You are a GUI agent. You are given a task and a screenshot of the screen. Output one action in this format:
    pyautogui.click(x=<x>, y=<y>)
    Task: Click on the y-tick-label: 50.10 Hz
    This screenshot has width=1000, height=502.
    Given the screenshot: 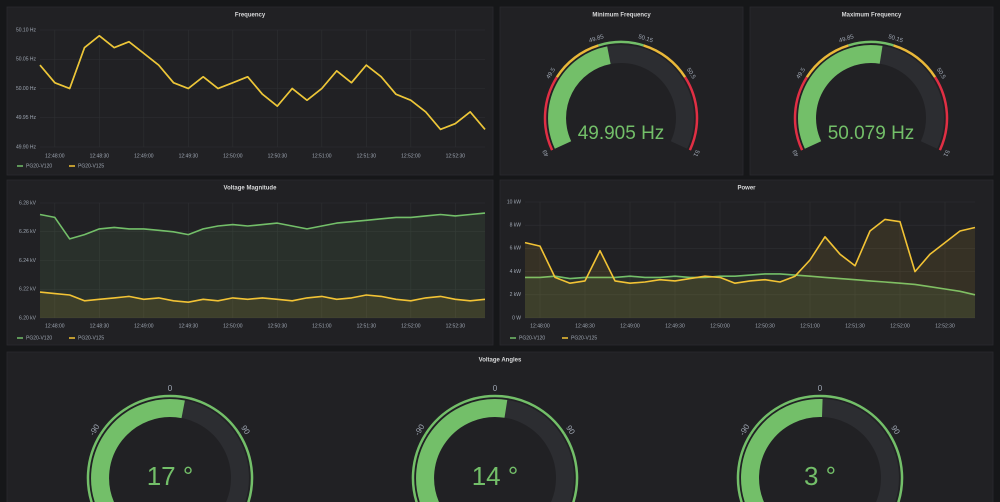 What is the action you would take?
    pyautogui.click(x=26, y=30)
    